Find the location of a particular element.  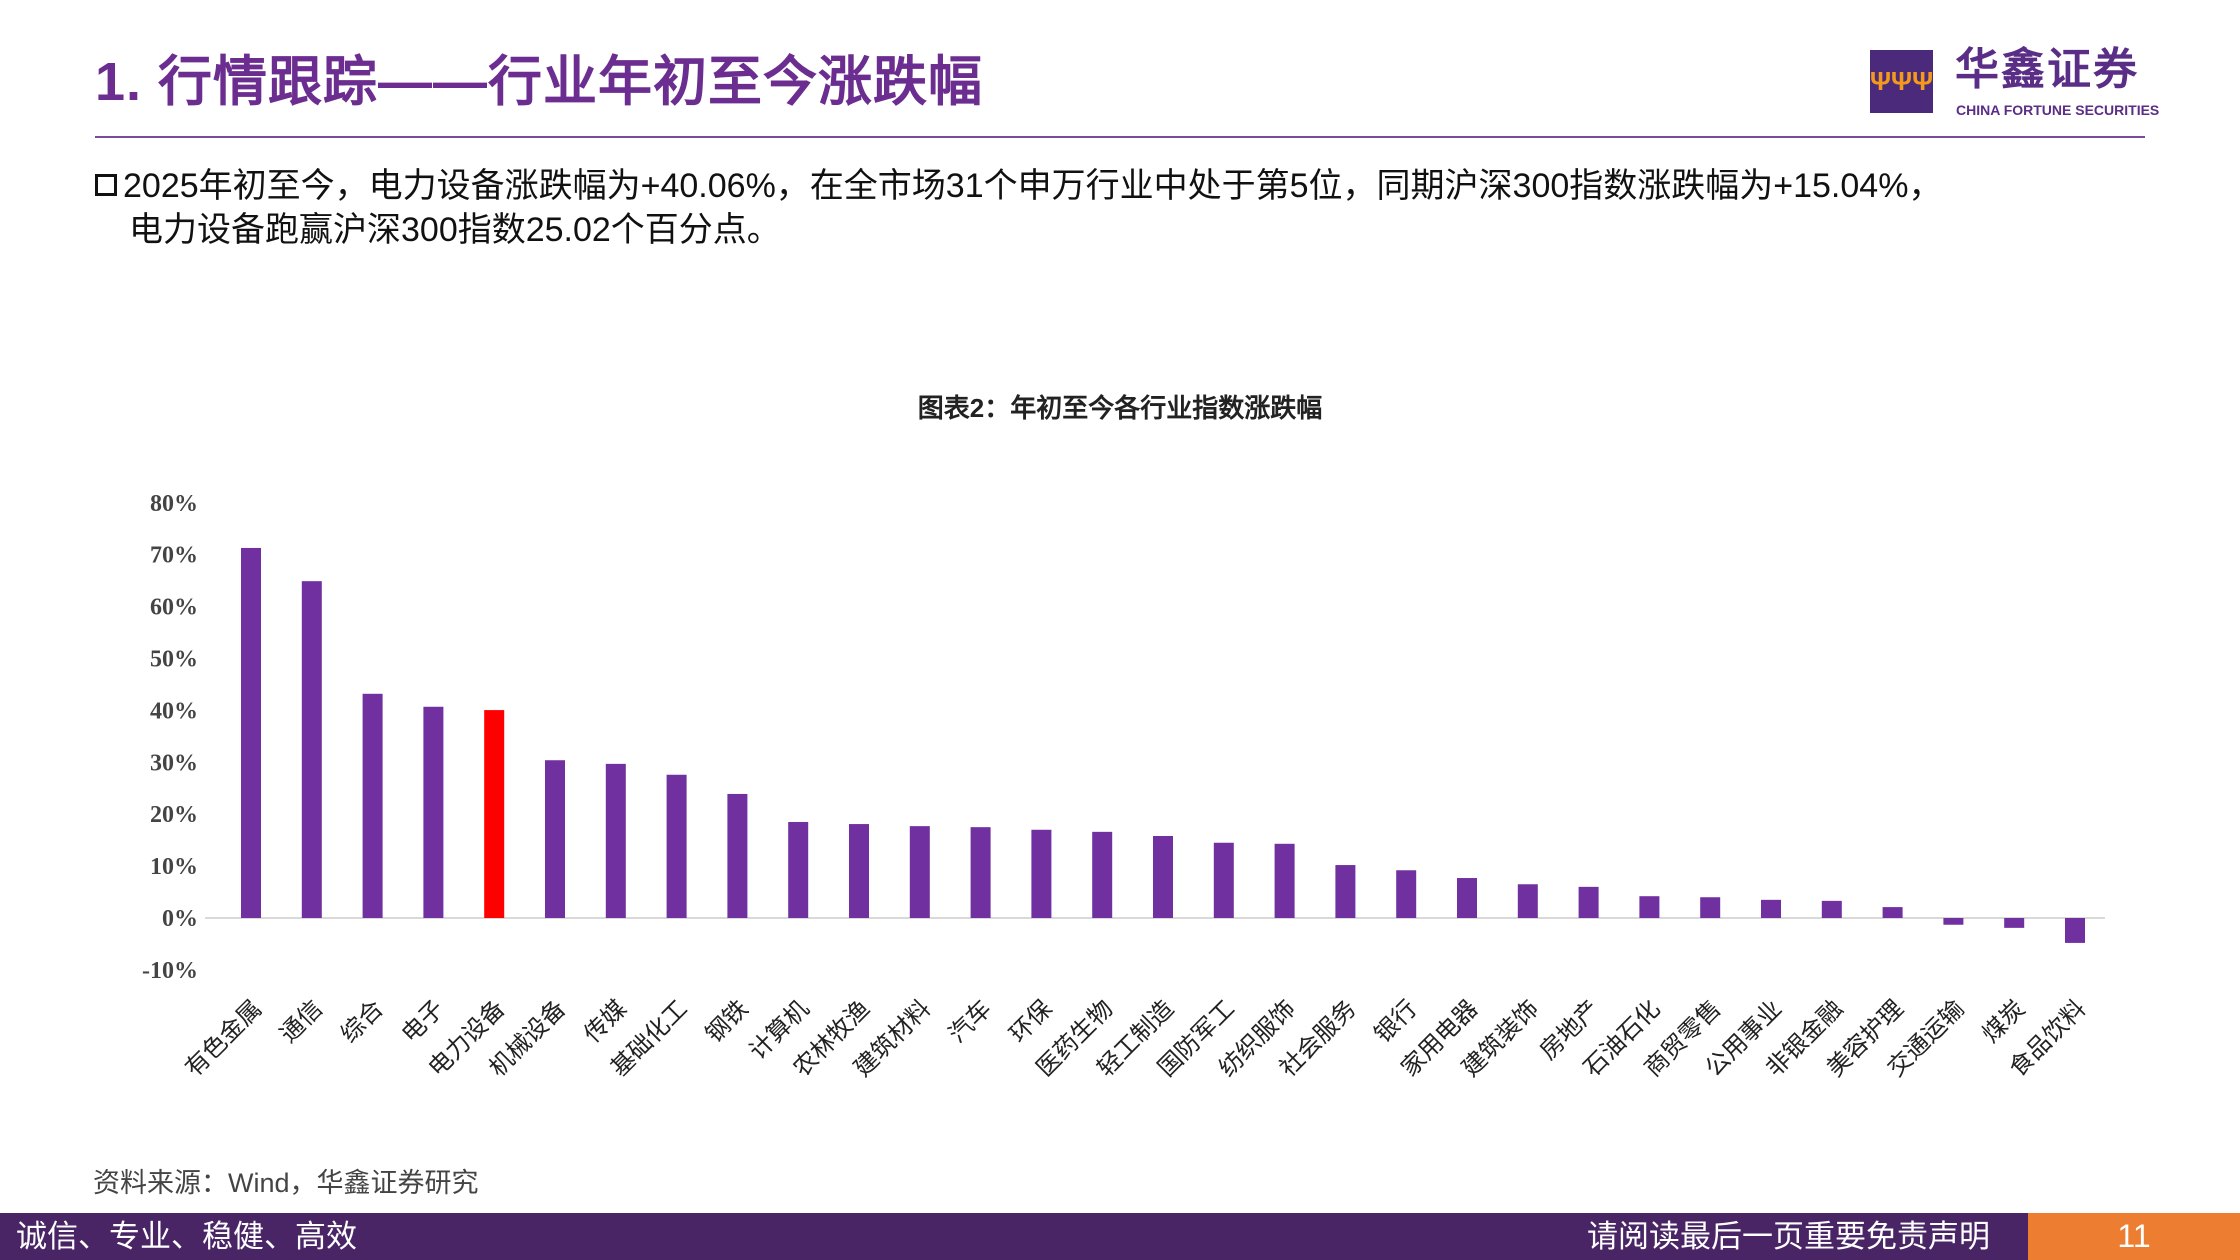

y-tick-label: 40% is located at coordinates (174, 711).